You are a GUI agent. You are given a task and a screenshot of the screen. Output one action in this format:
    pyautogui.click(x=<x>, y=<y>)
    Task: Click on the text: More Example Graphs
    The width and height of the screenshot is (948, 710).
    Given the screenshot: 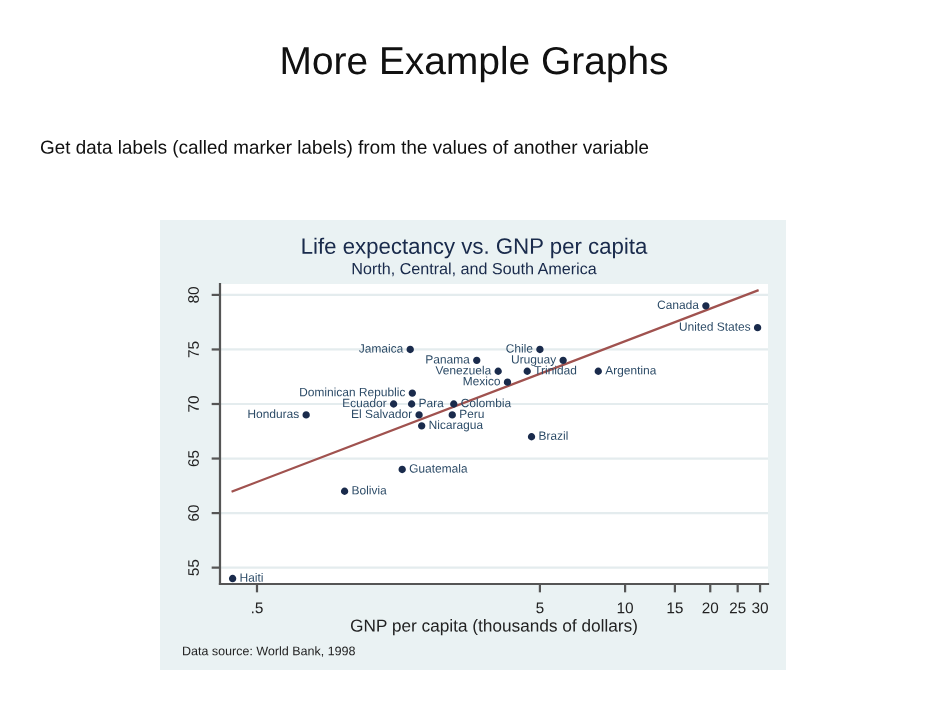 What is the action you would take?
    pyautogui.click(x=475, y=64)
    